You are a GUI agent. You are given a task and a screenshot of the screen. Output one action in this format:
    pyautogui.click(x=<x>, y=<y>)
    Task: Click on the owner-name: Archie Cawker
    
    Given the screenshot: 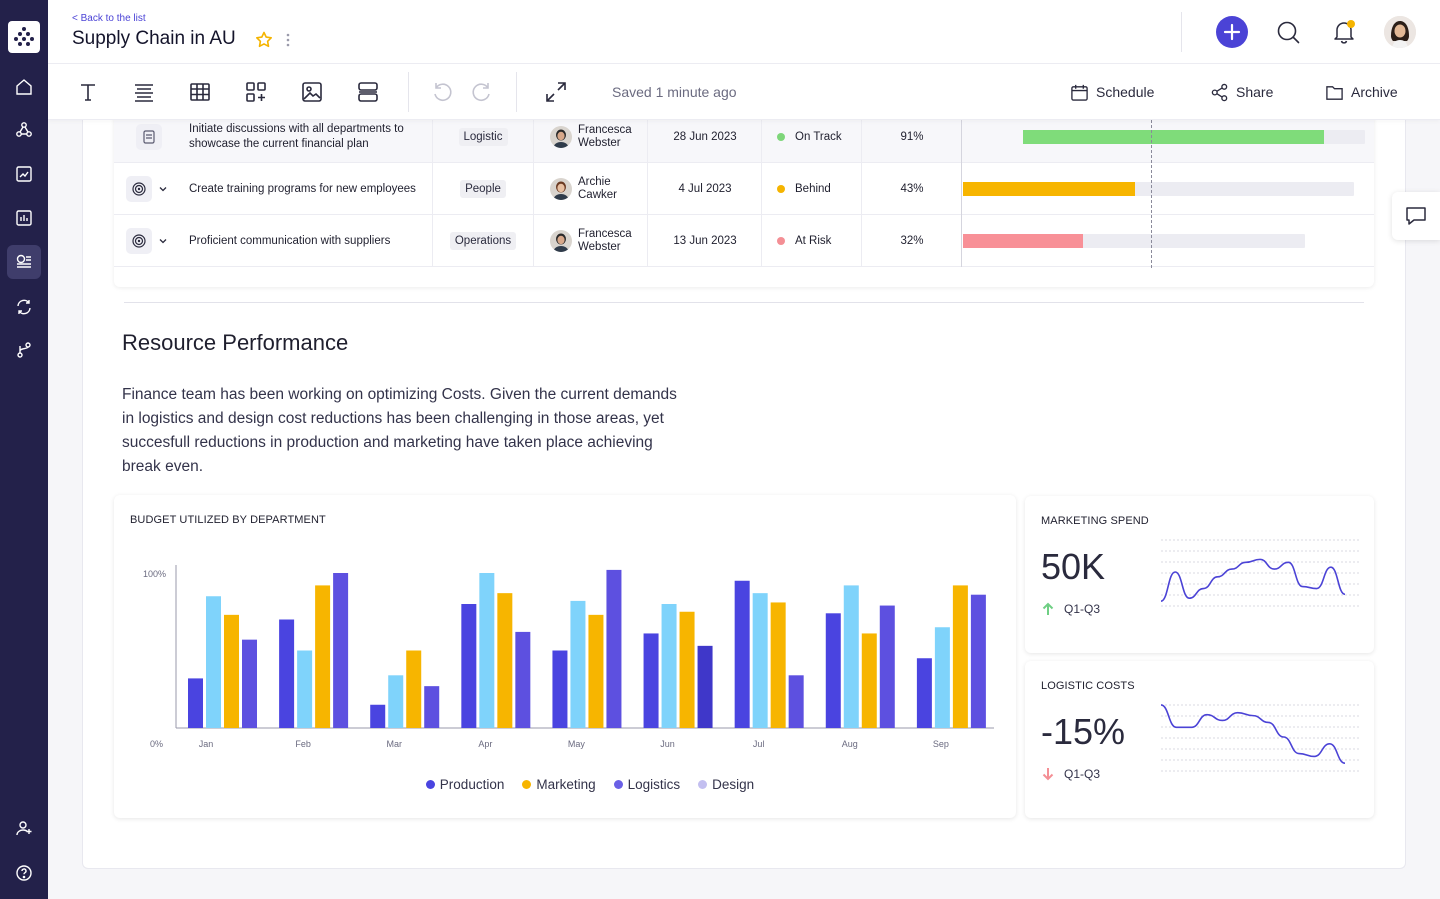 What is the action you would take?
    pyautogui.click(x=597, y=188)
    